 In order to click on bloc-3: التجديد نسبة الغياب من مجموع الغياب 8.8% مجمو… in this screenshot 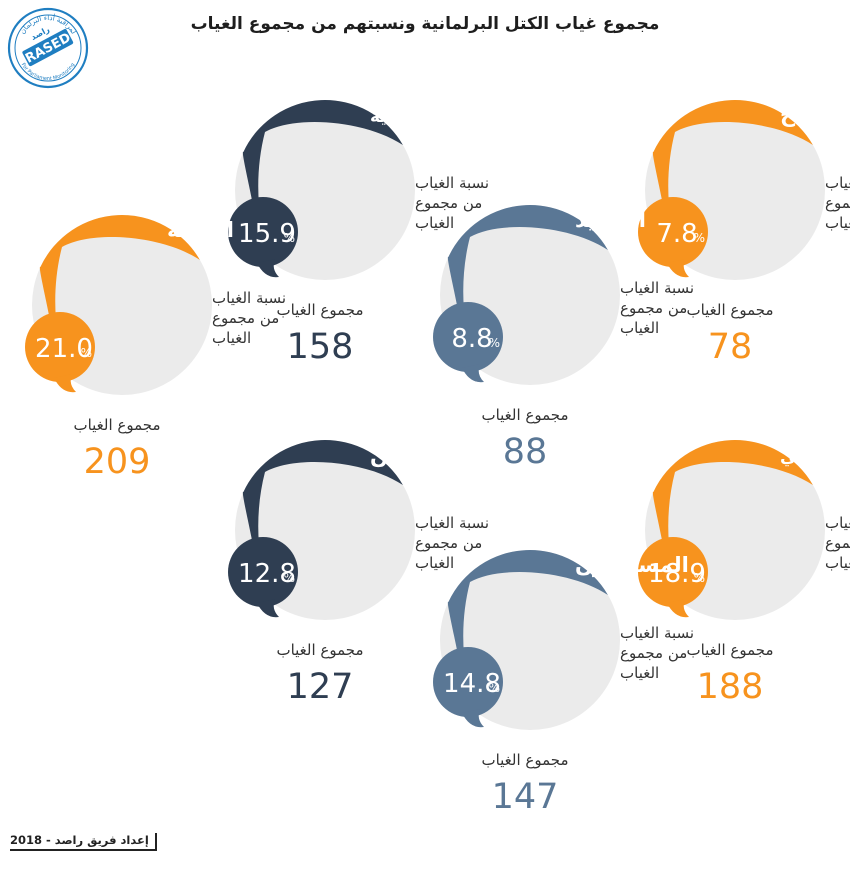, I will do `click(563, 338)`.